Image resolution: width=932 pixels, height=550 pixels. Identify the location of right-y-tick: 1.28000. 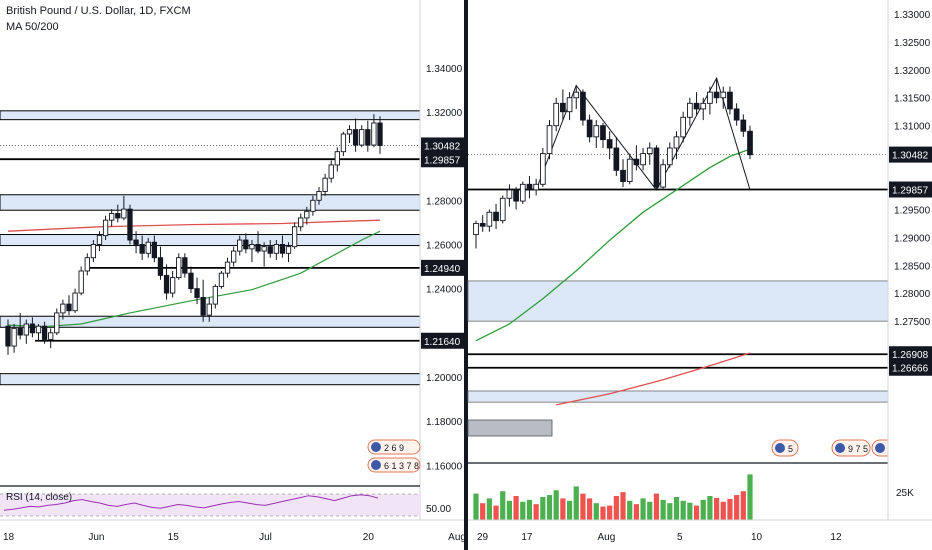
(912, 294).